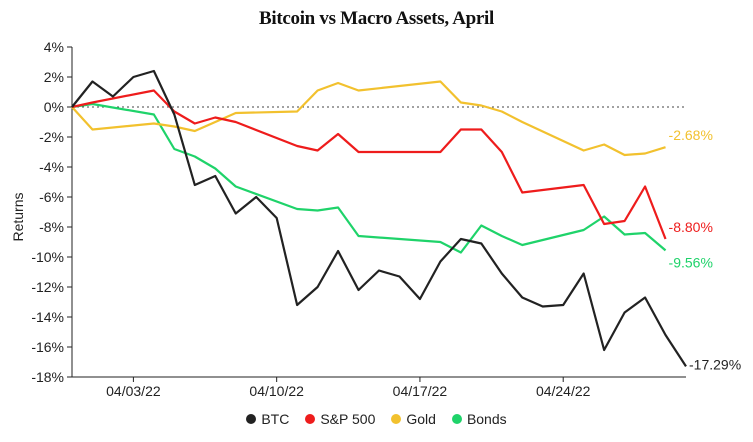 The image size is (753, 442). I want to click on legend-label: Bonds, so click(486, 419).